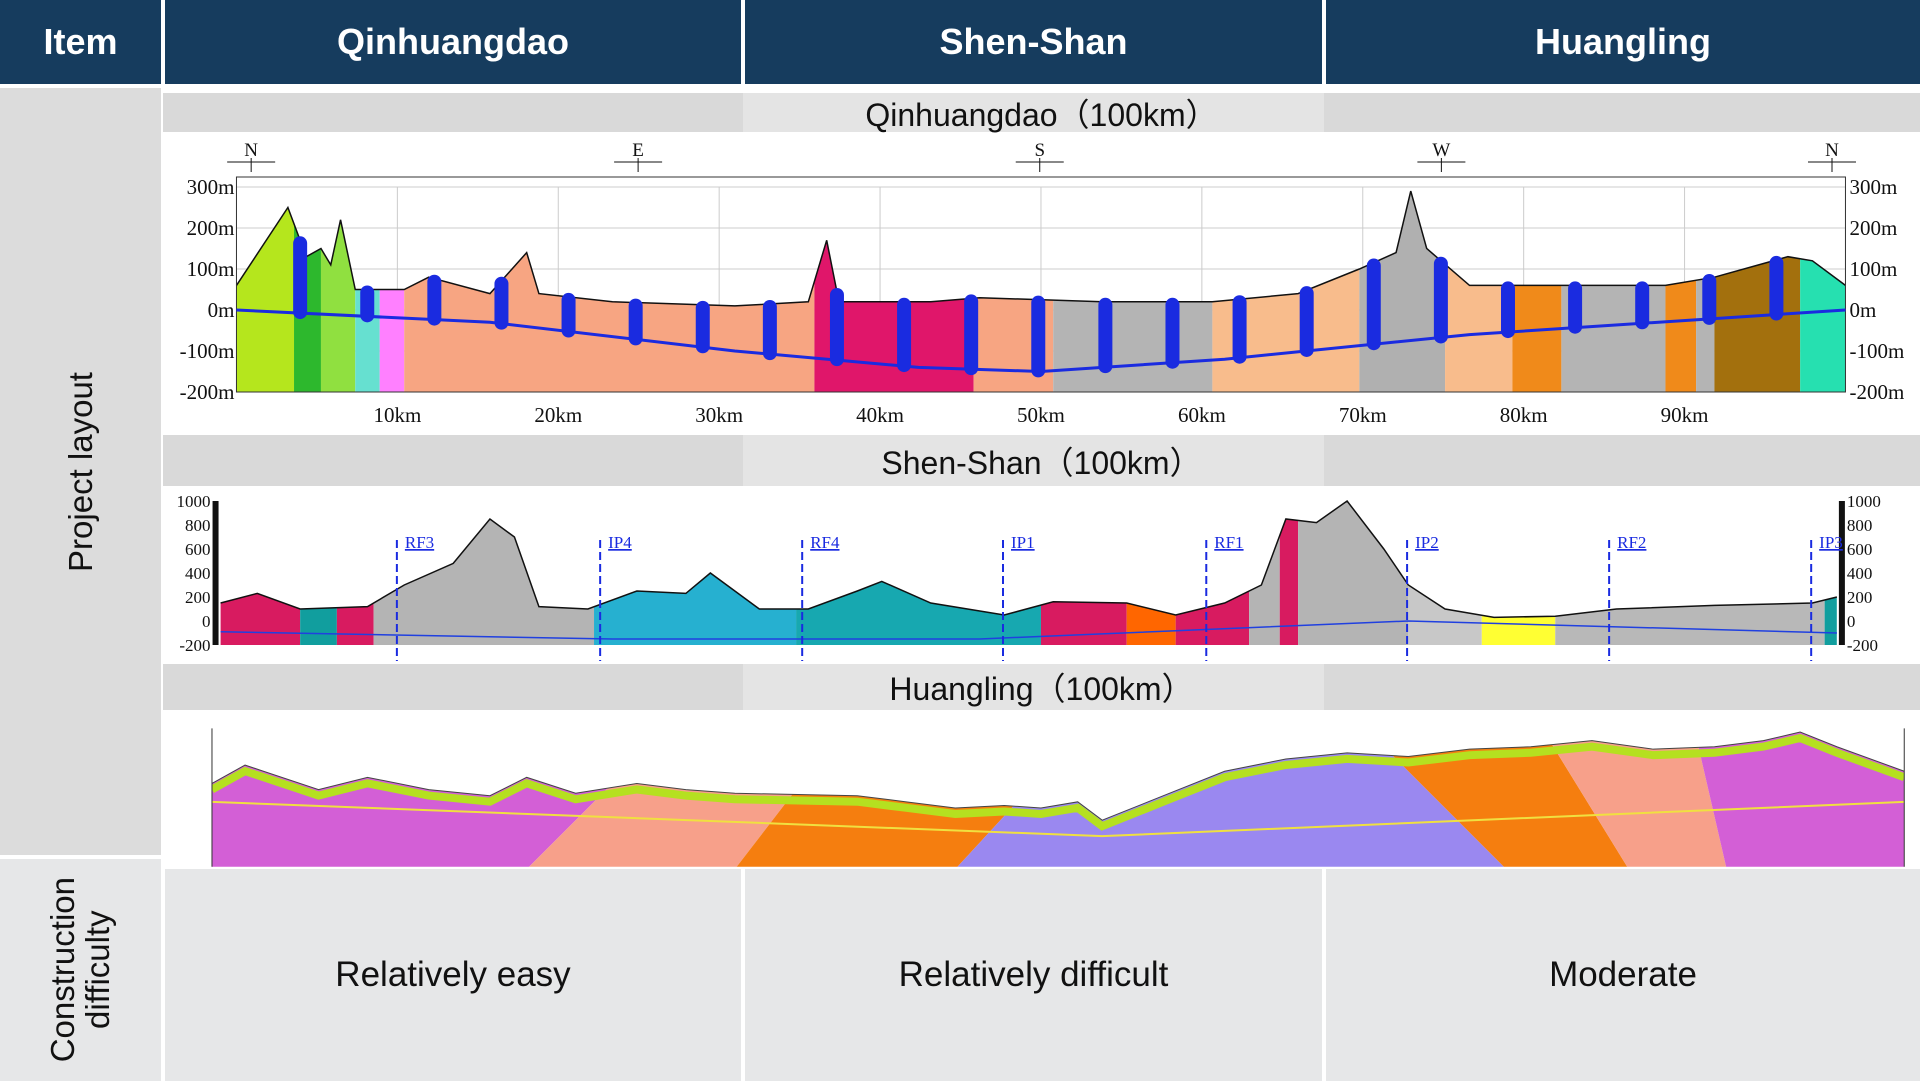  What do you see at coordinates (620, 542) in the screenshot?
I see `marker-label: IP4` at bounding box center [620, 542].